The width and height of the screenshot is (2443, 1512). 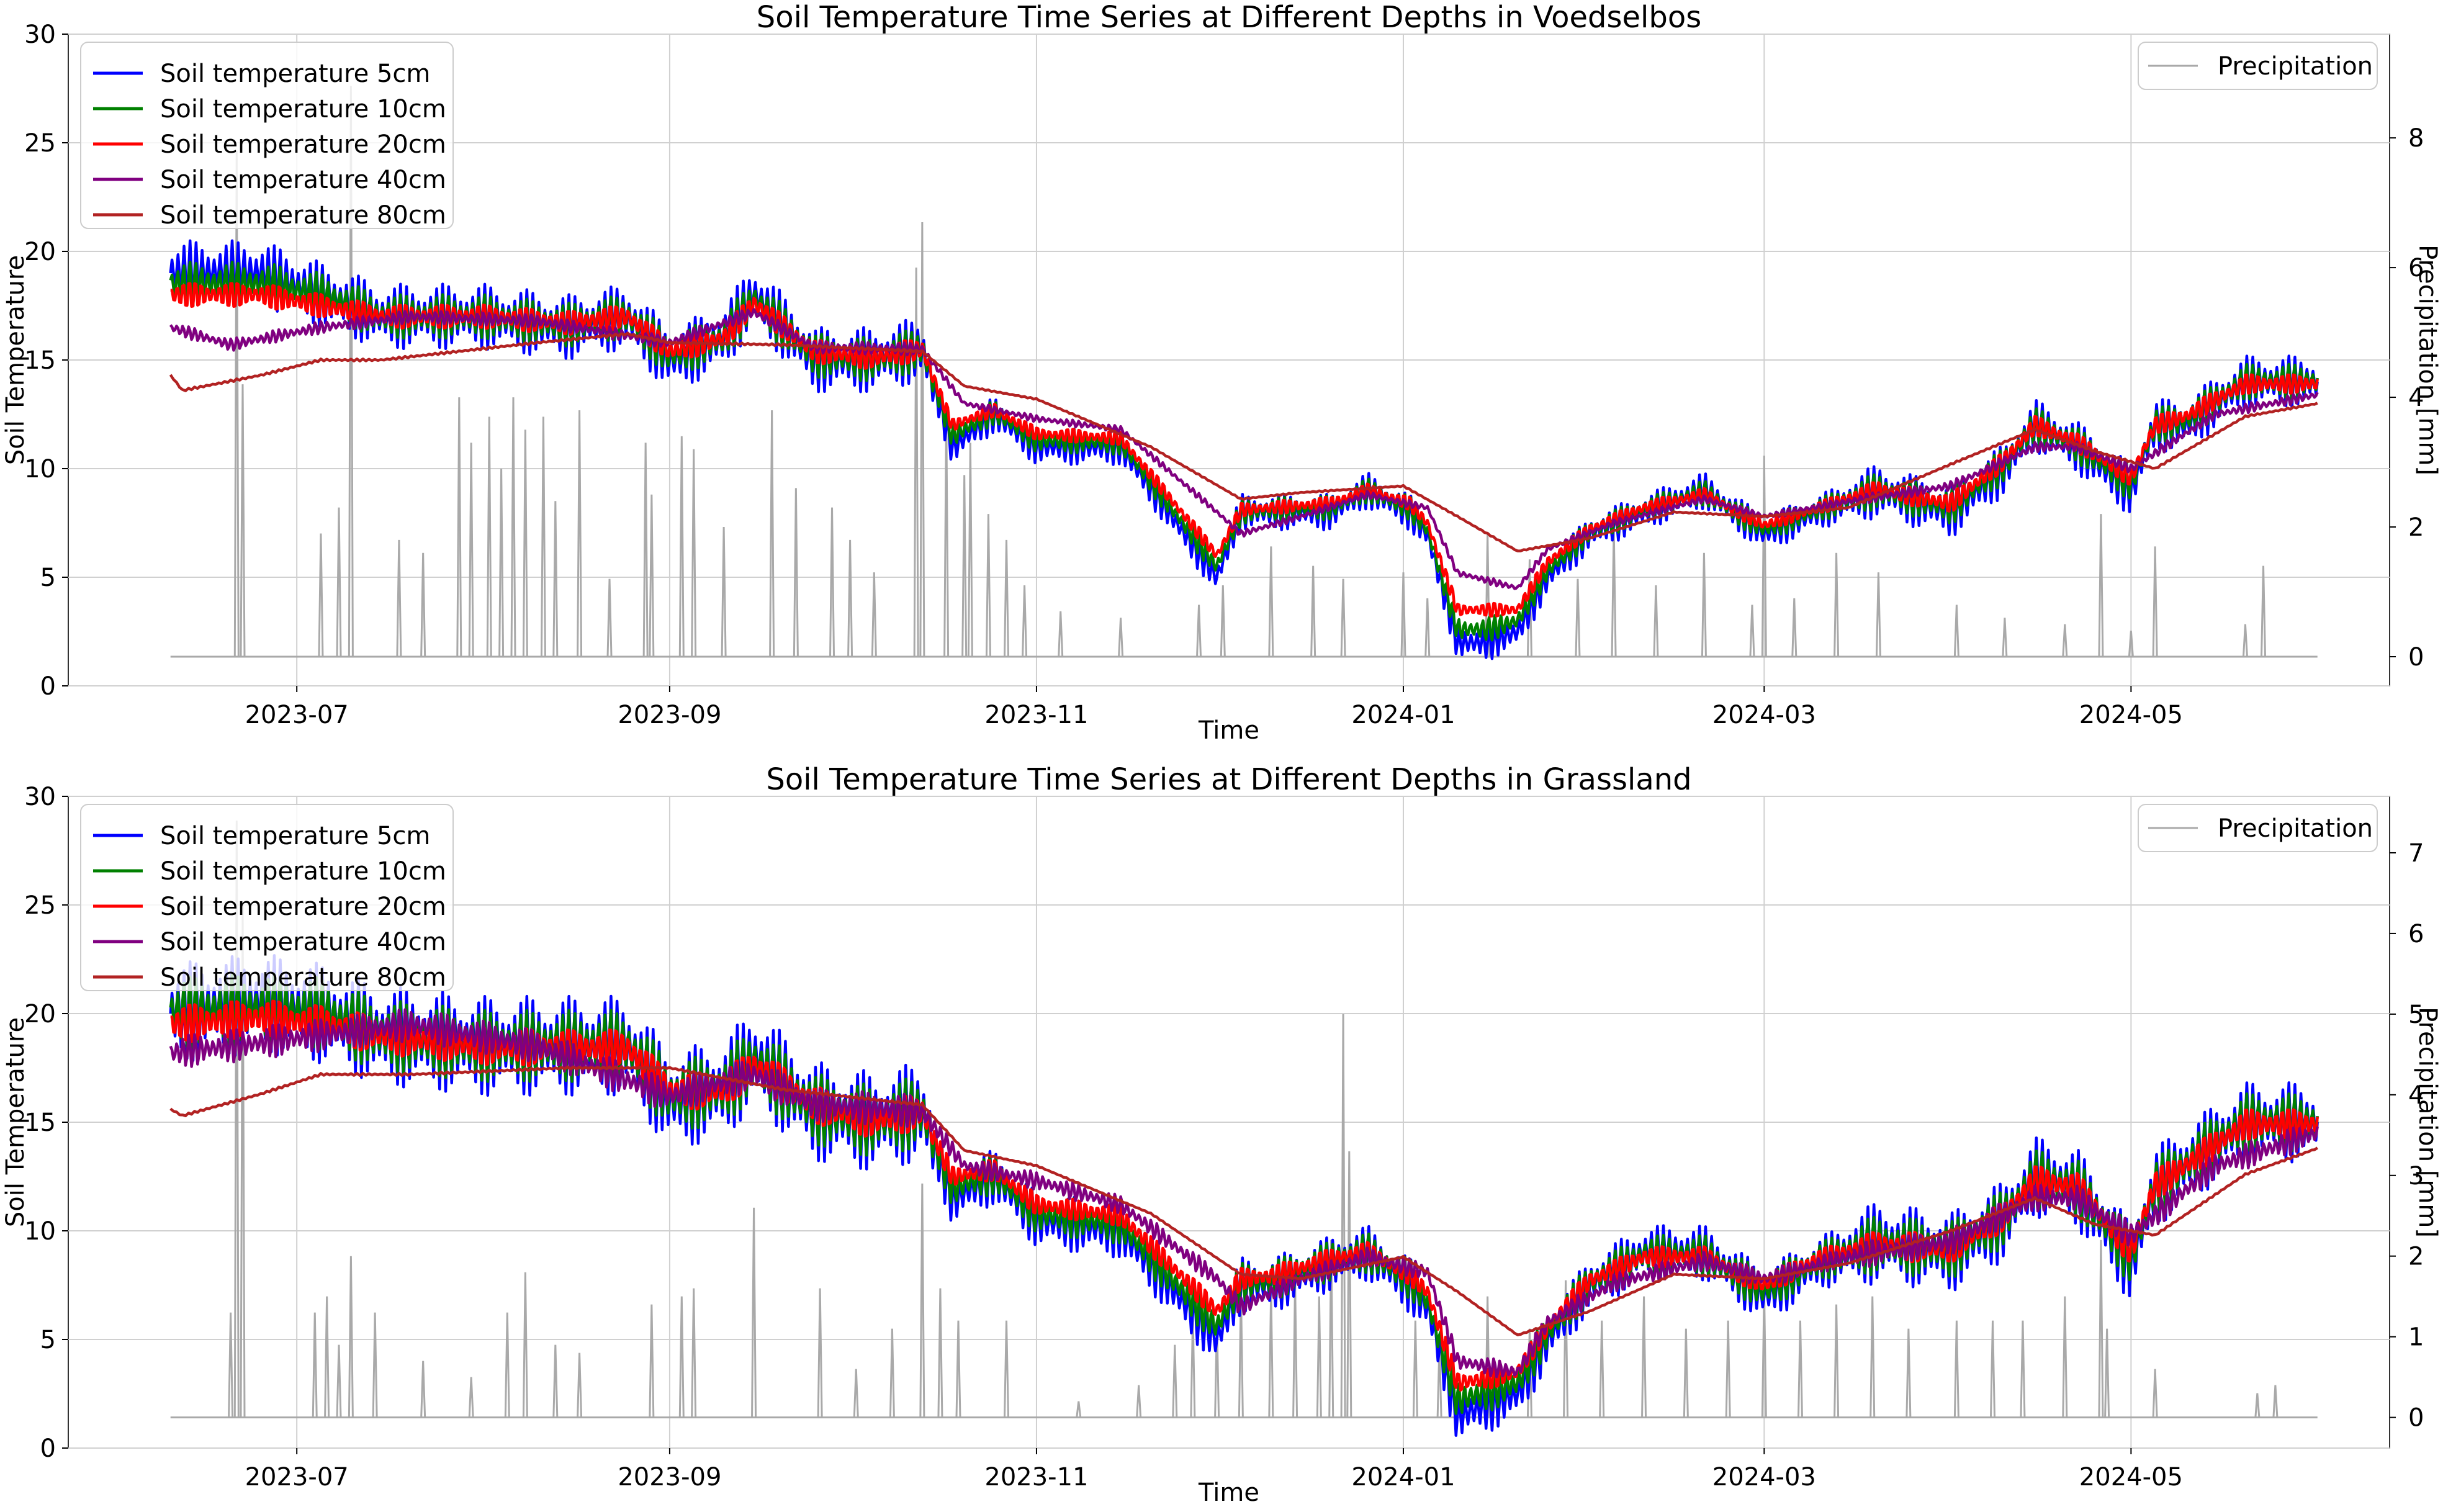 I want to click on y2-axis-label: Precipitation [mm], so click(x=2428, y=1122).